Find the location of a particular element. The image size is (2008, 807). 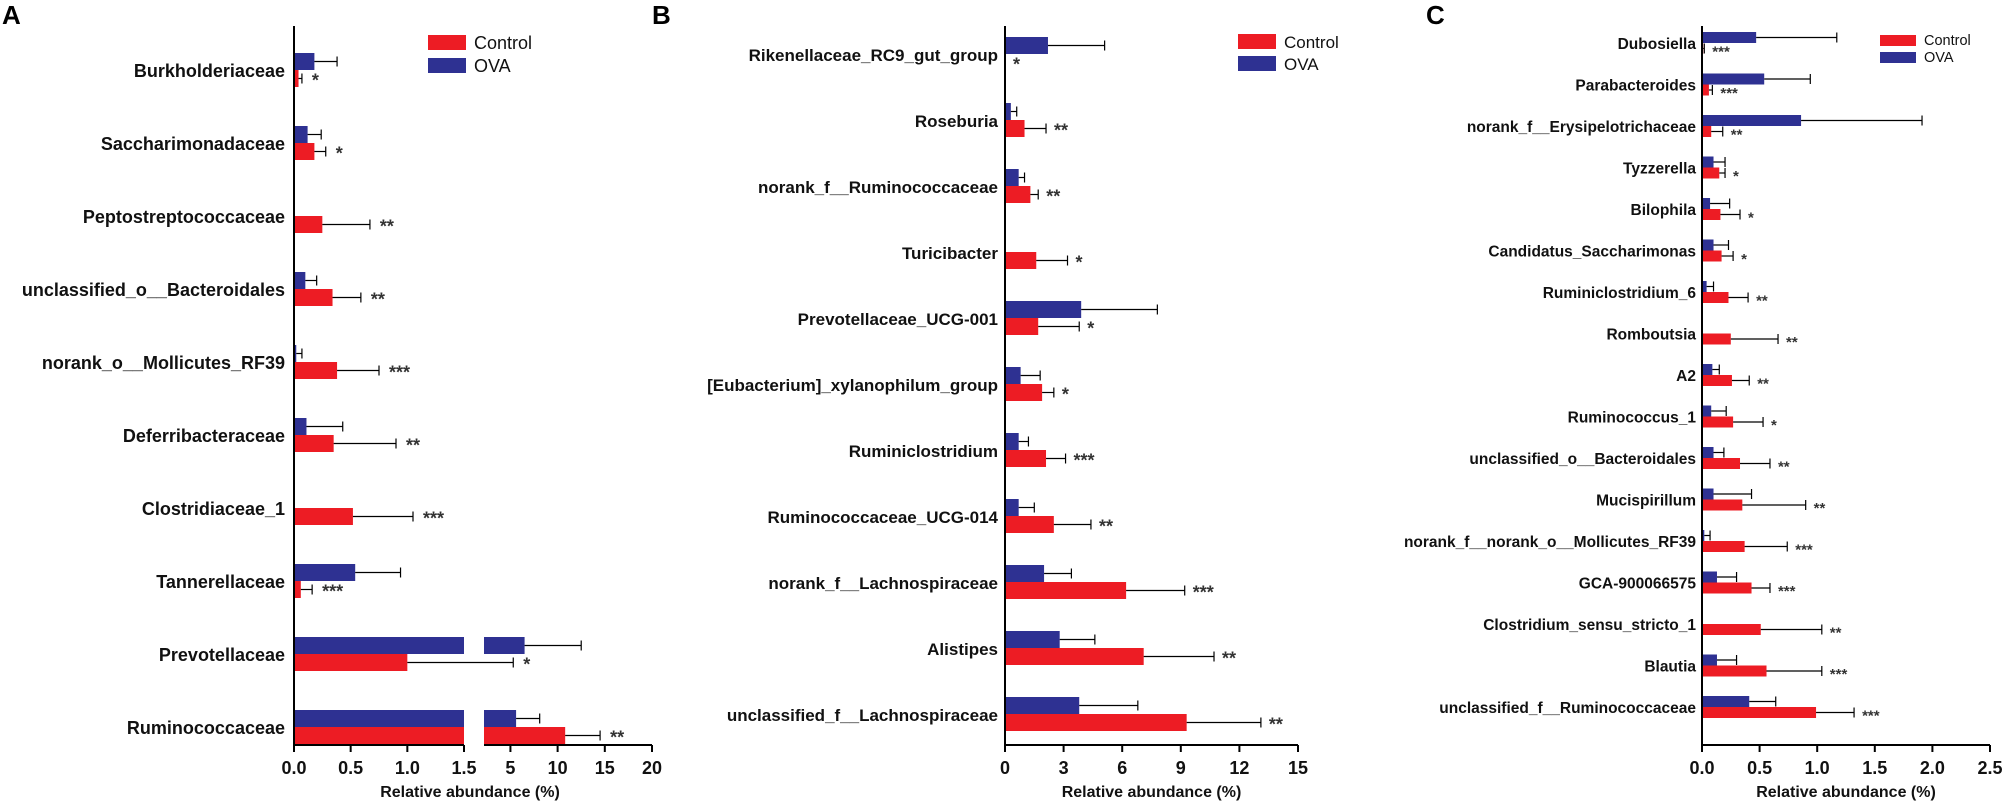

bar-control-tannerellaceae is located at coordinates (297, 589).